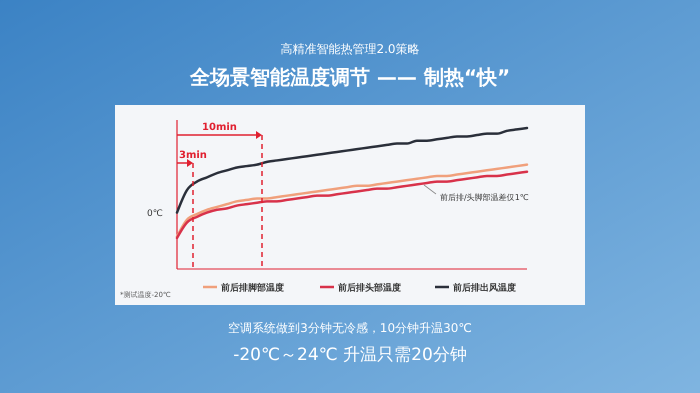 The width and height of the screenshot is (700, 393). Describe the element at coordinates (155, 214) in the screenshot. I see `text: 0℃` at that location.